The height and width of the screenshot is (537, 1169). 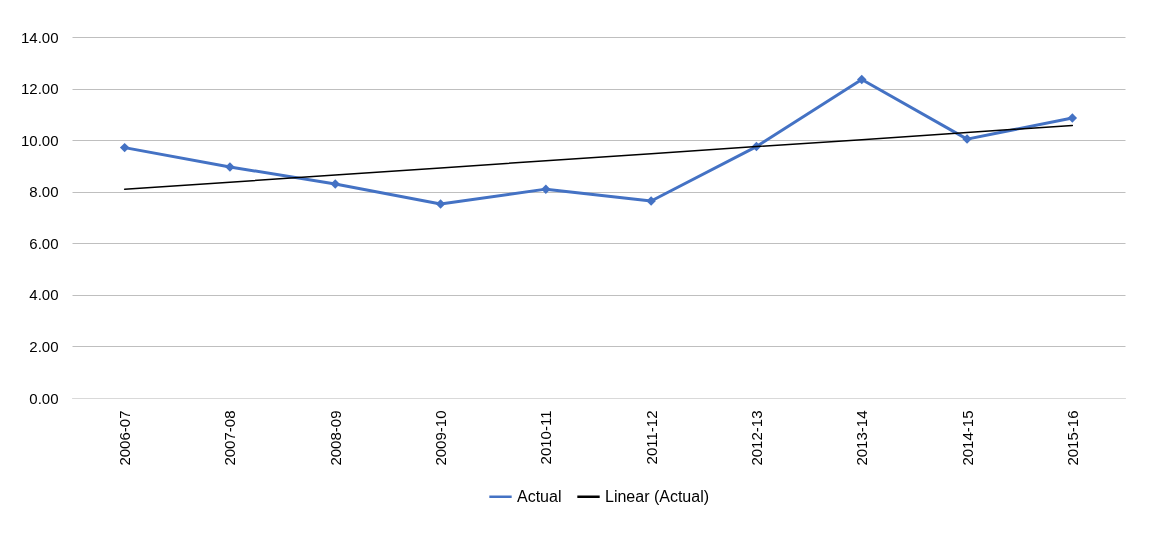 What do you see at coordinates (39, 89) in the screenshot?
I see `y-tick-label: 12.00` at bounding box center [39, 89].